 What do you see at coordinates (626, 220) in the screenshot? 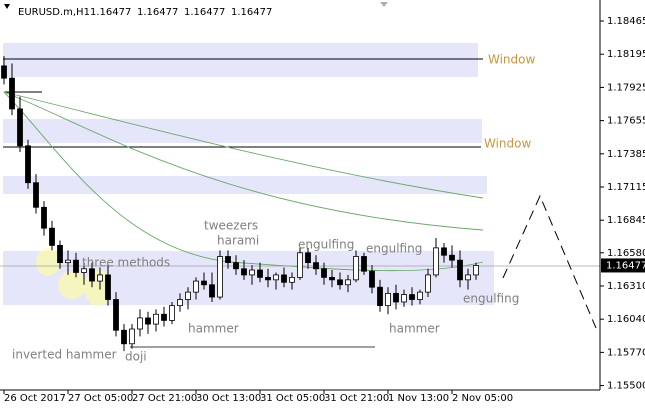
I see `y-tick-label: 1.16845` at bounding box center [626, 220].